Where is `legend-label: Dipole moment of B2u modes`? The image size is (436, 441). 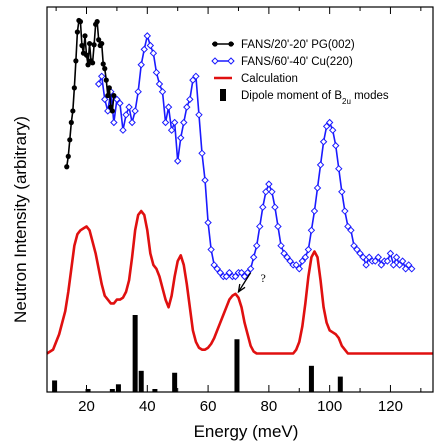 legend-label: Dipole moment of B2u modes is located at coordinates (315, 98).